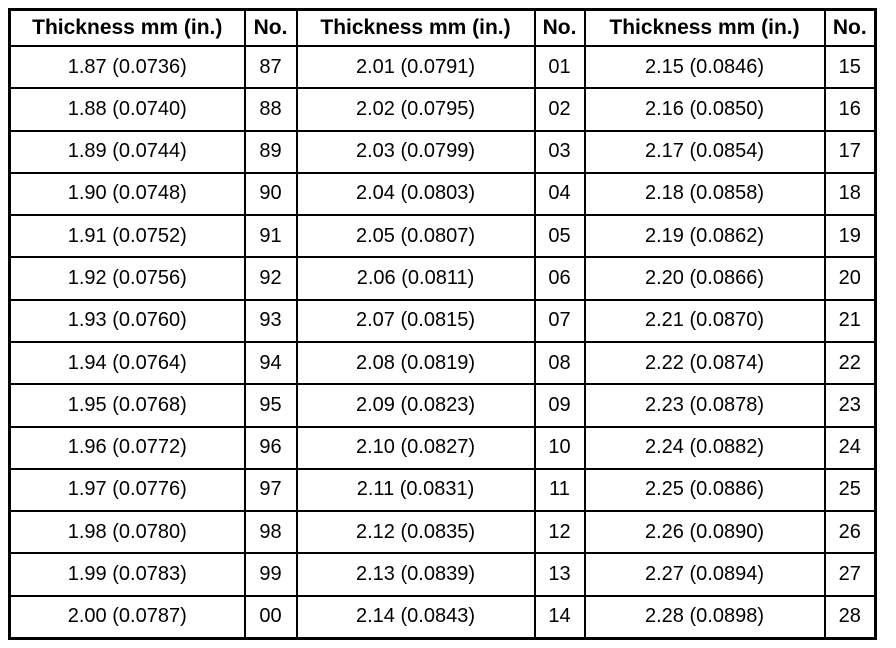  What do you see at coordinates (704, 447) in the screenshot?
I see `thickness-cell: 2.24 (0.0882)` at bounding box center [704, 447].